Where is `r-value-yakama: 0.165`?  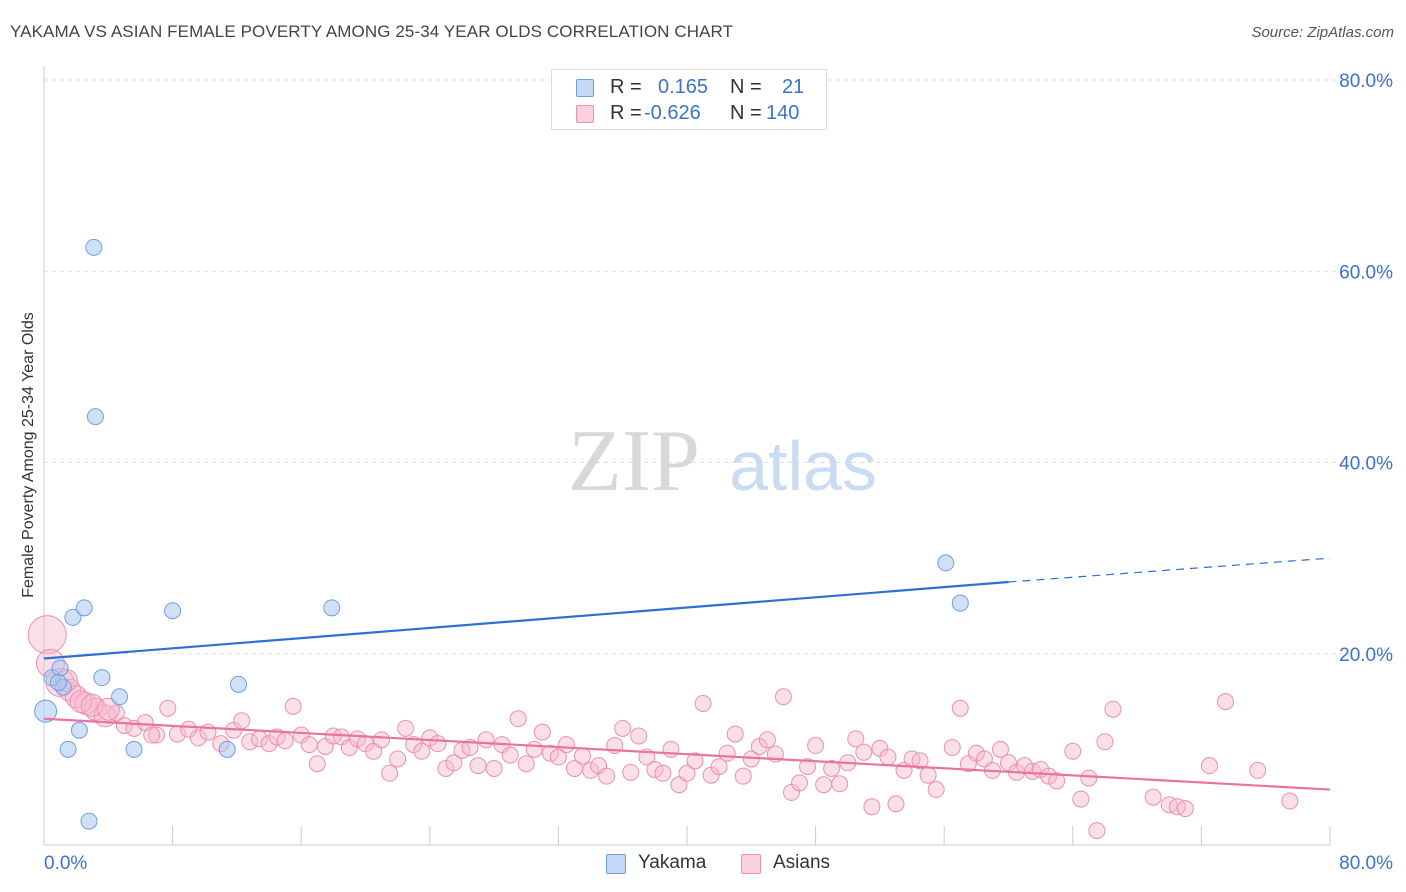
r-value-yakama: 0.165 is located at coordinates (683, 87).